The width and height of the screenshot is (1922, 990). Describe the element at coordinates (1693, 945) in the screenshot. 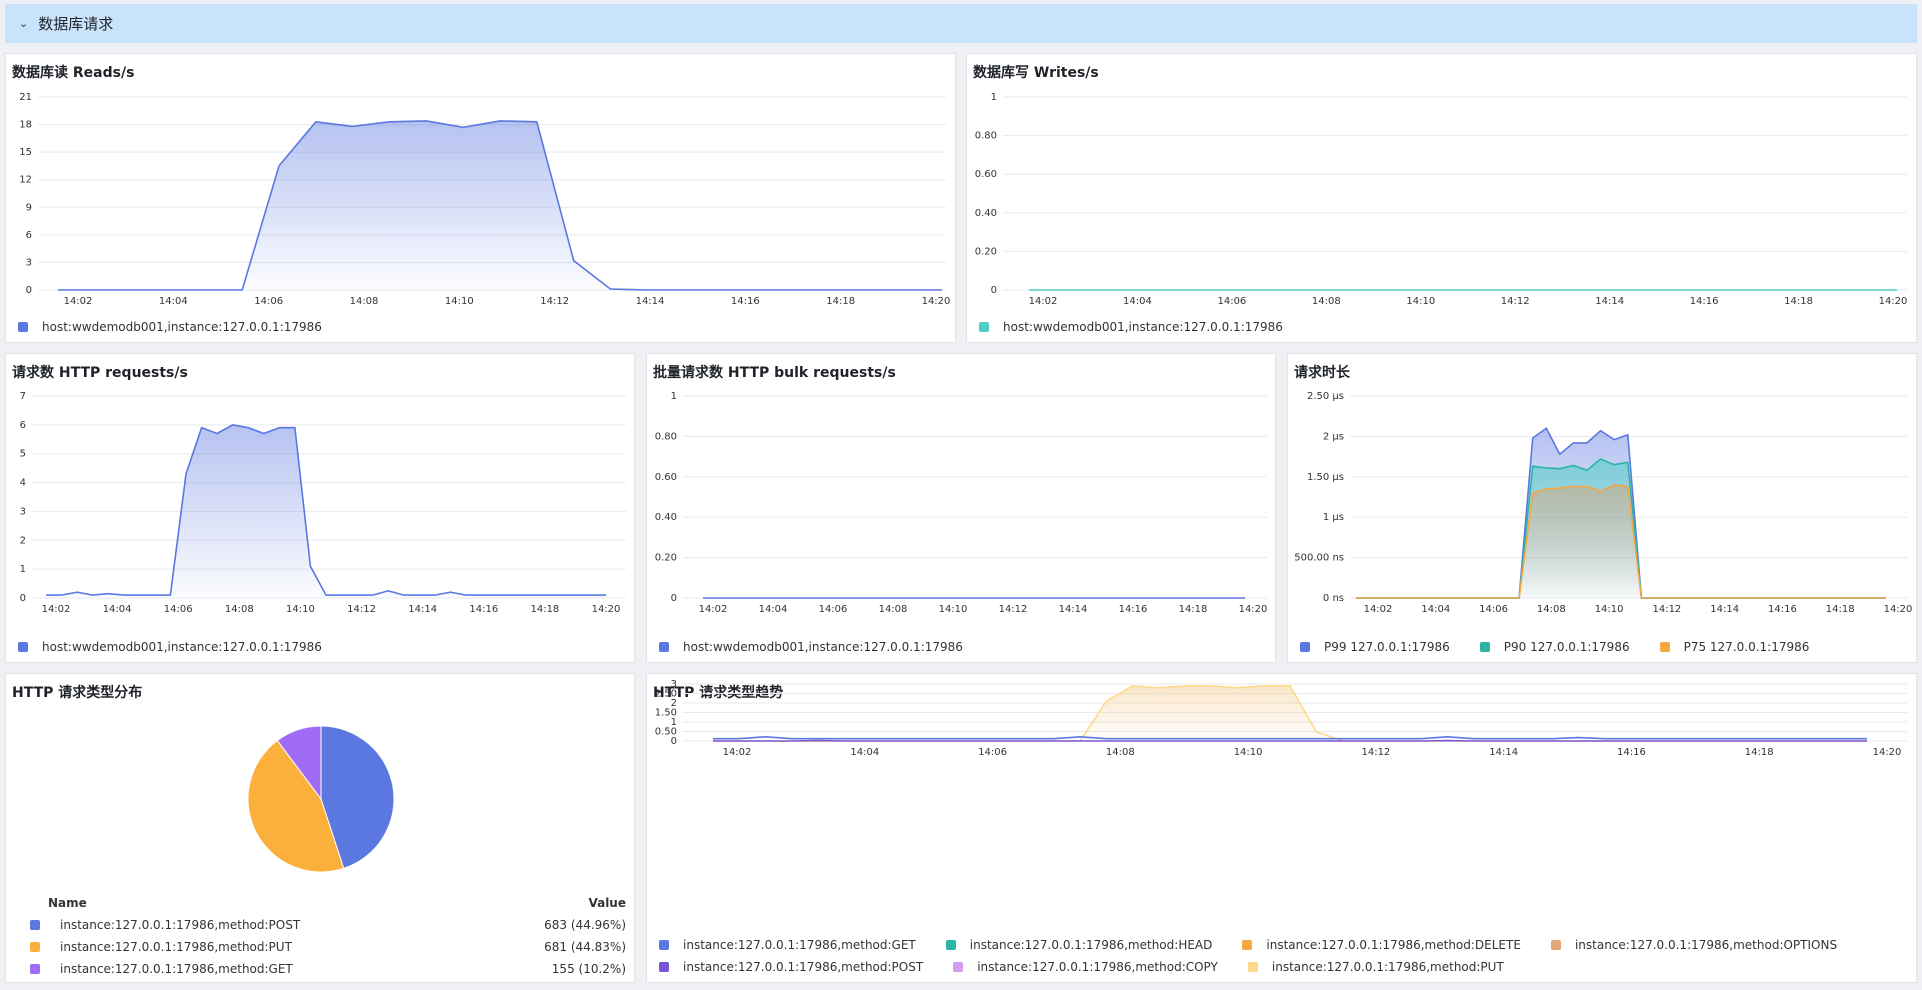

I see `legend-item: instance:127.0.0.1:17986,method:OPTIONS` at that location.